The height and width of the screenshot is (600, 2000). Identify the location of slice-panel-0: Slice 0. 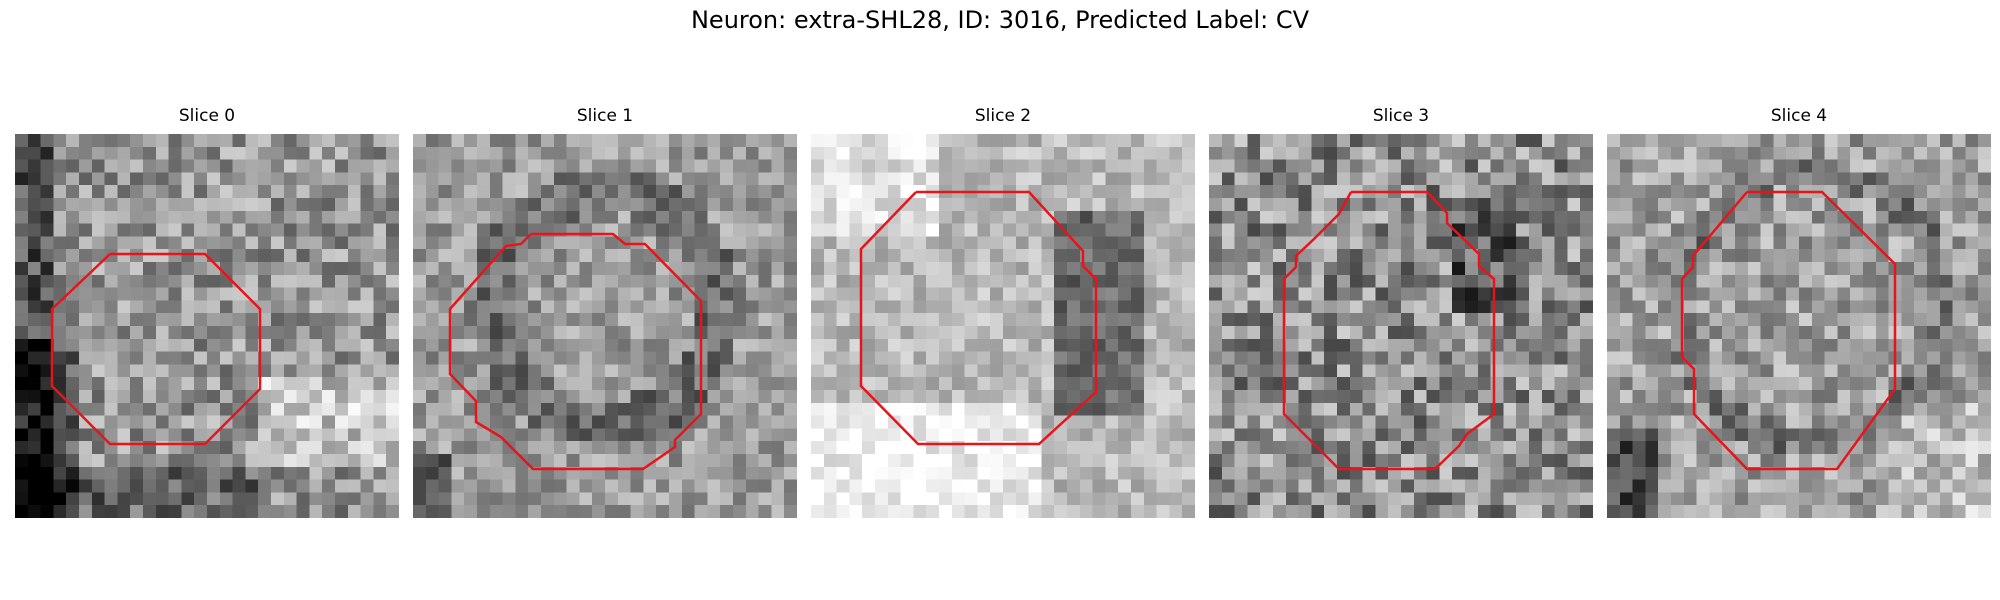
(207, 312).